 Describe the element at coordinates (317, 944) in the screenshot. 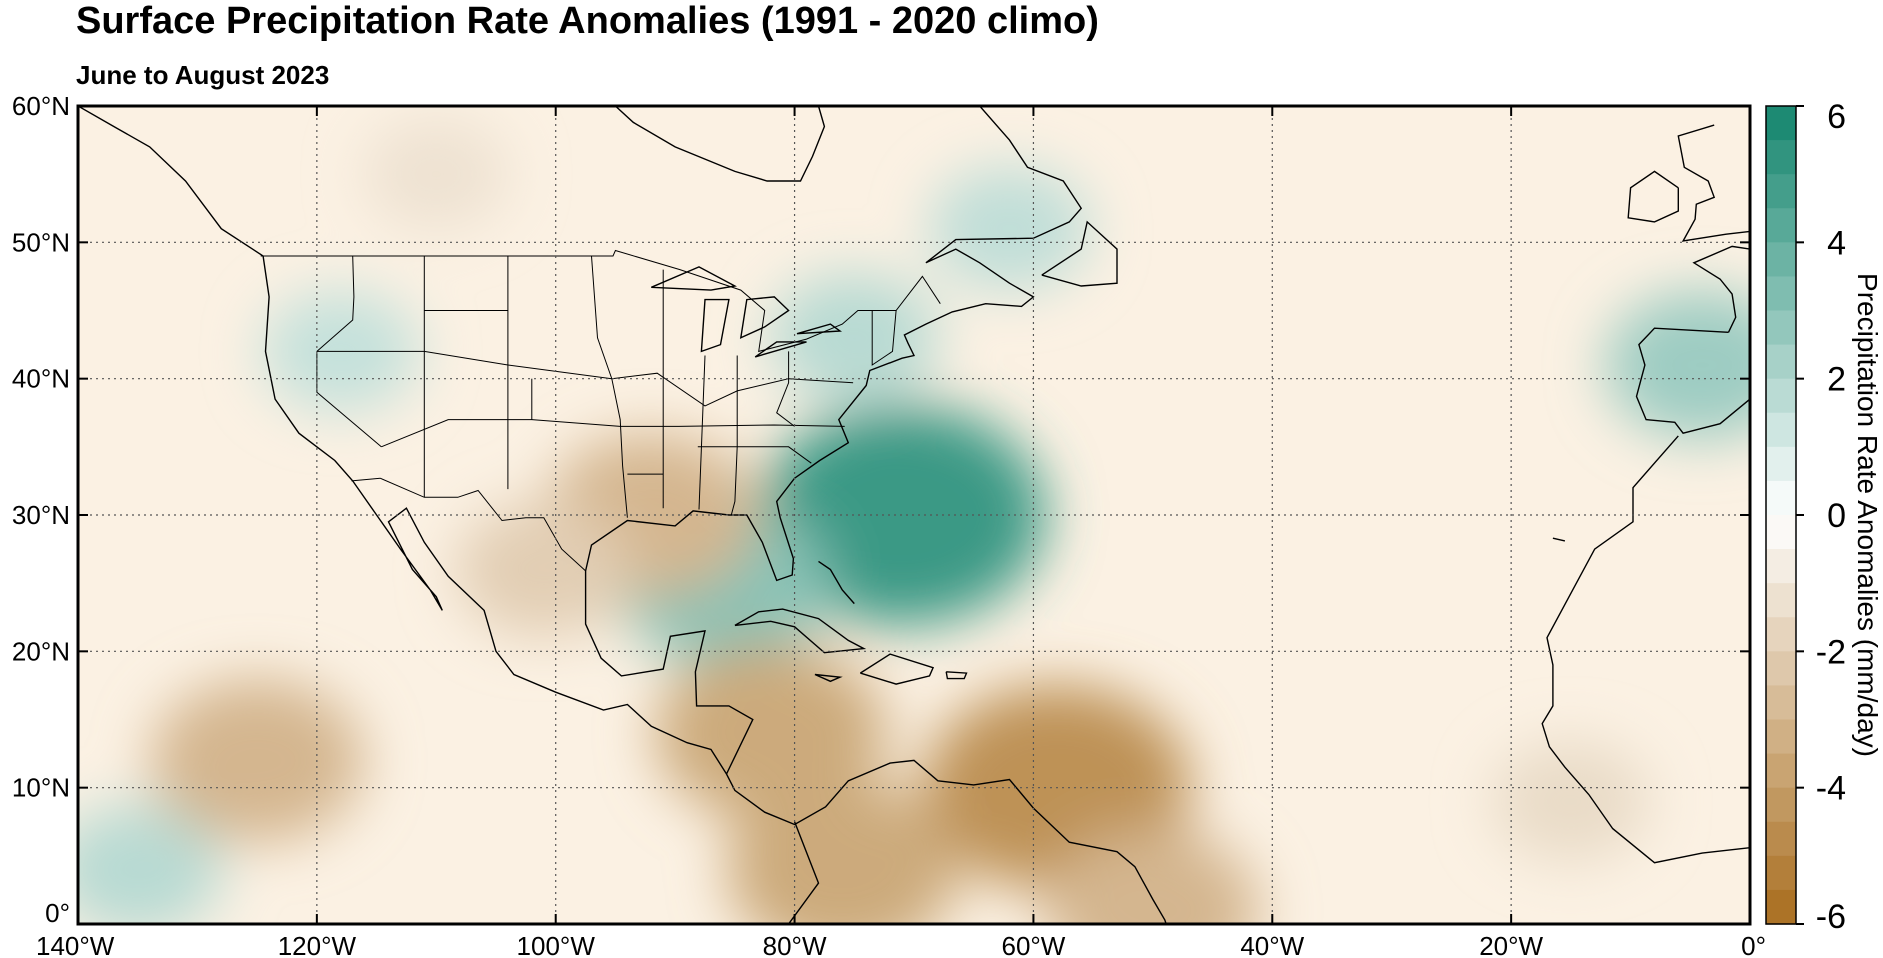

I see `lon-tick-label: 120°W` at that location.